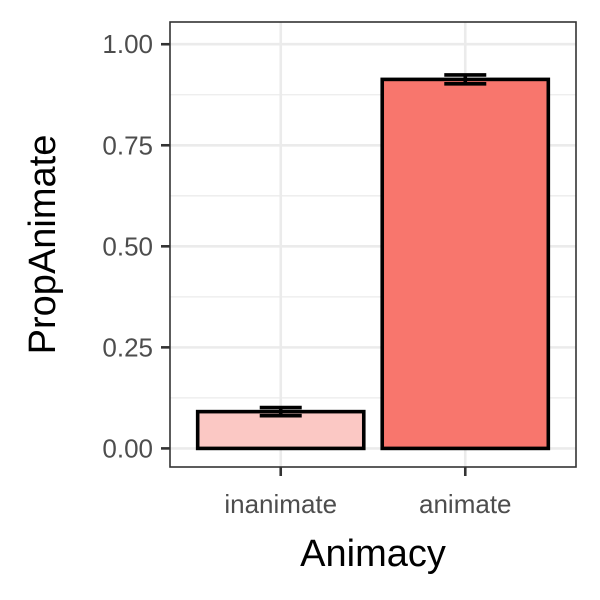 The height and width of the screenshot is (600, 600). I want to click on y-axis: 0.00 0.25 0.50 0.75 1.00, so click(136, 246).